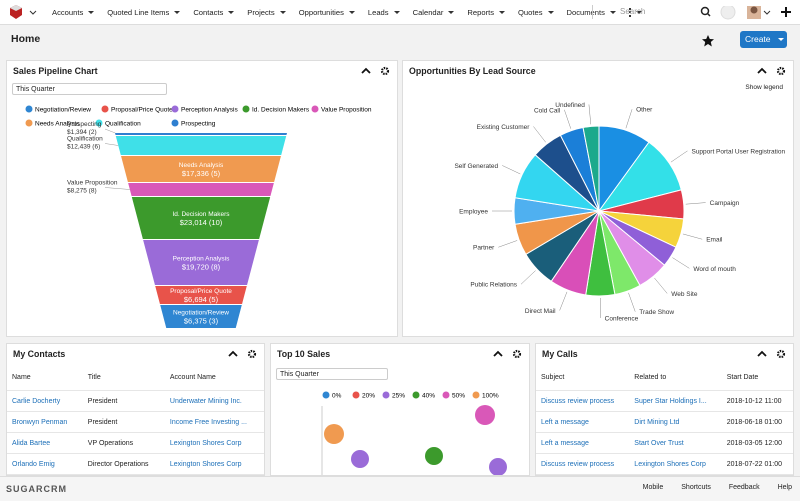  Describe the element at coordinates (675, 377) in the screenshot. I see `column-header: Related to` at that location.